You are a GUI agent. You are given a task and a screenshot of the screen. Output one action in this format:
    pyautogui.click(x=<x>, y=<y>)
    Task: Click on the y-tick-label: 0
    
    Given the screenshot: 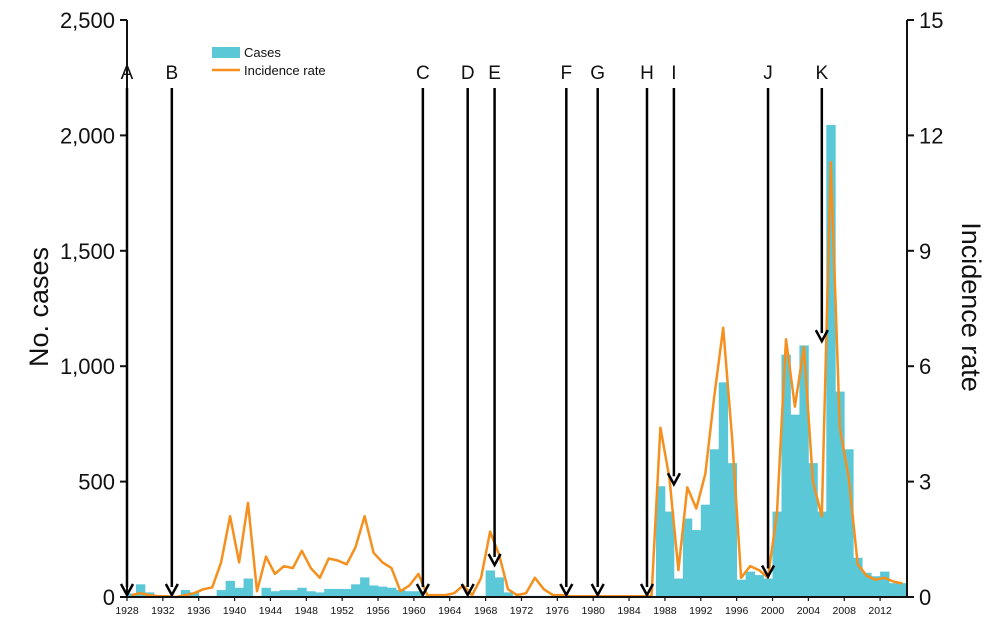 What is the action you would take?
    pyautogui.click(x=109, y=597)
    